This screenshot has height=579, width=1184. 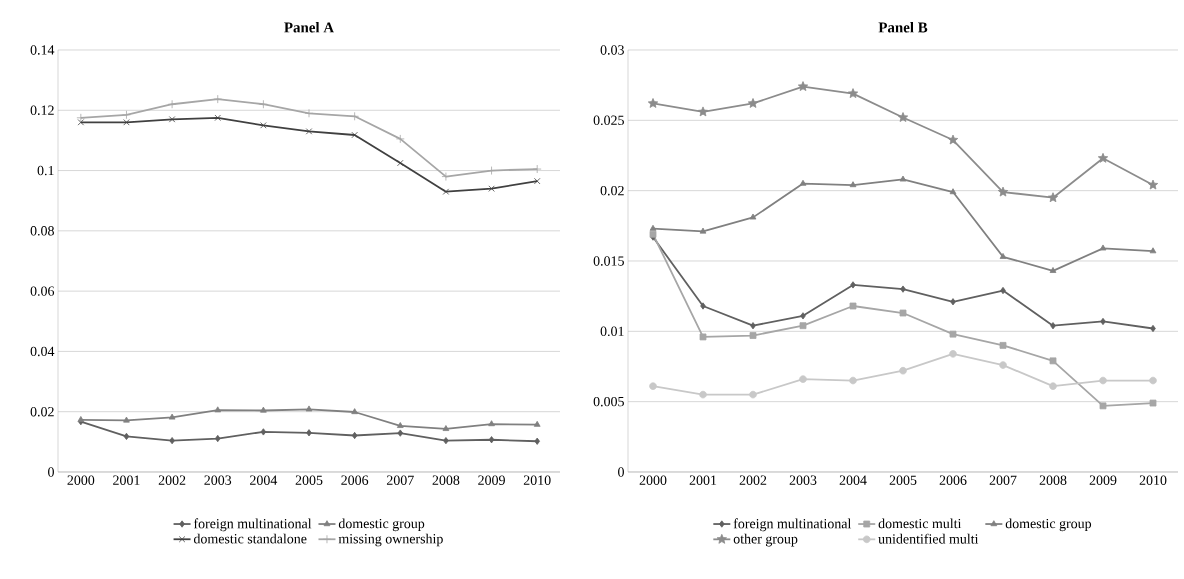 I want to click on chart-title: Panel A, so click(x=309, y=27).